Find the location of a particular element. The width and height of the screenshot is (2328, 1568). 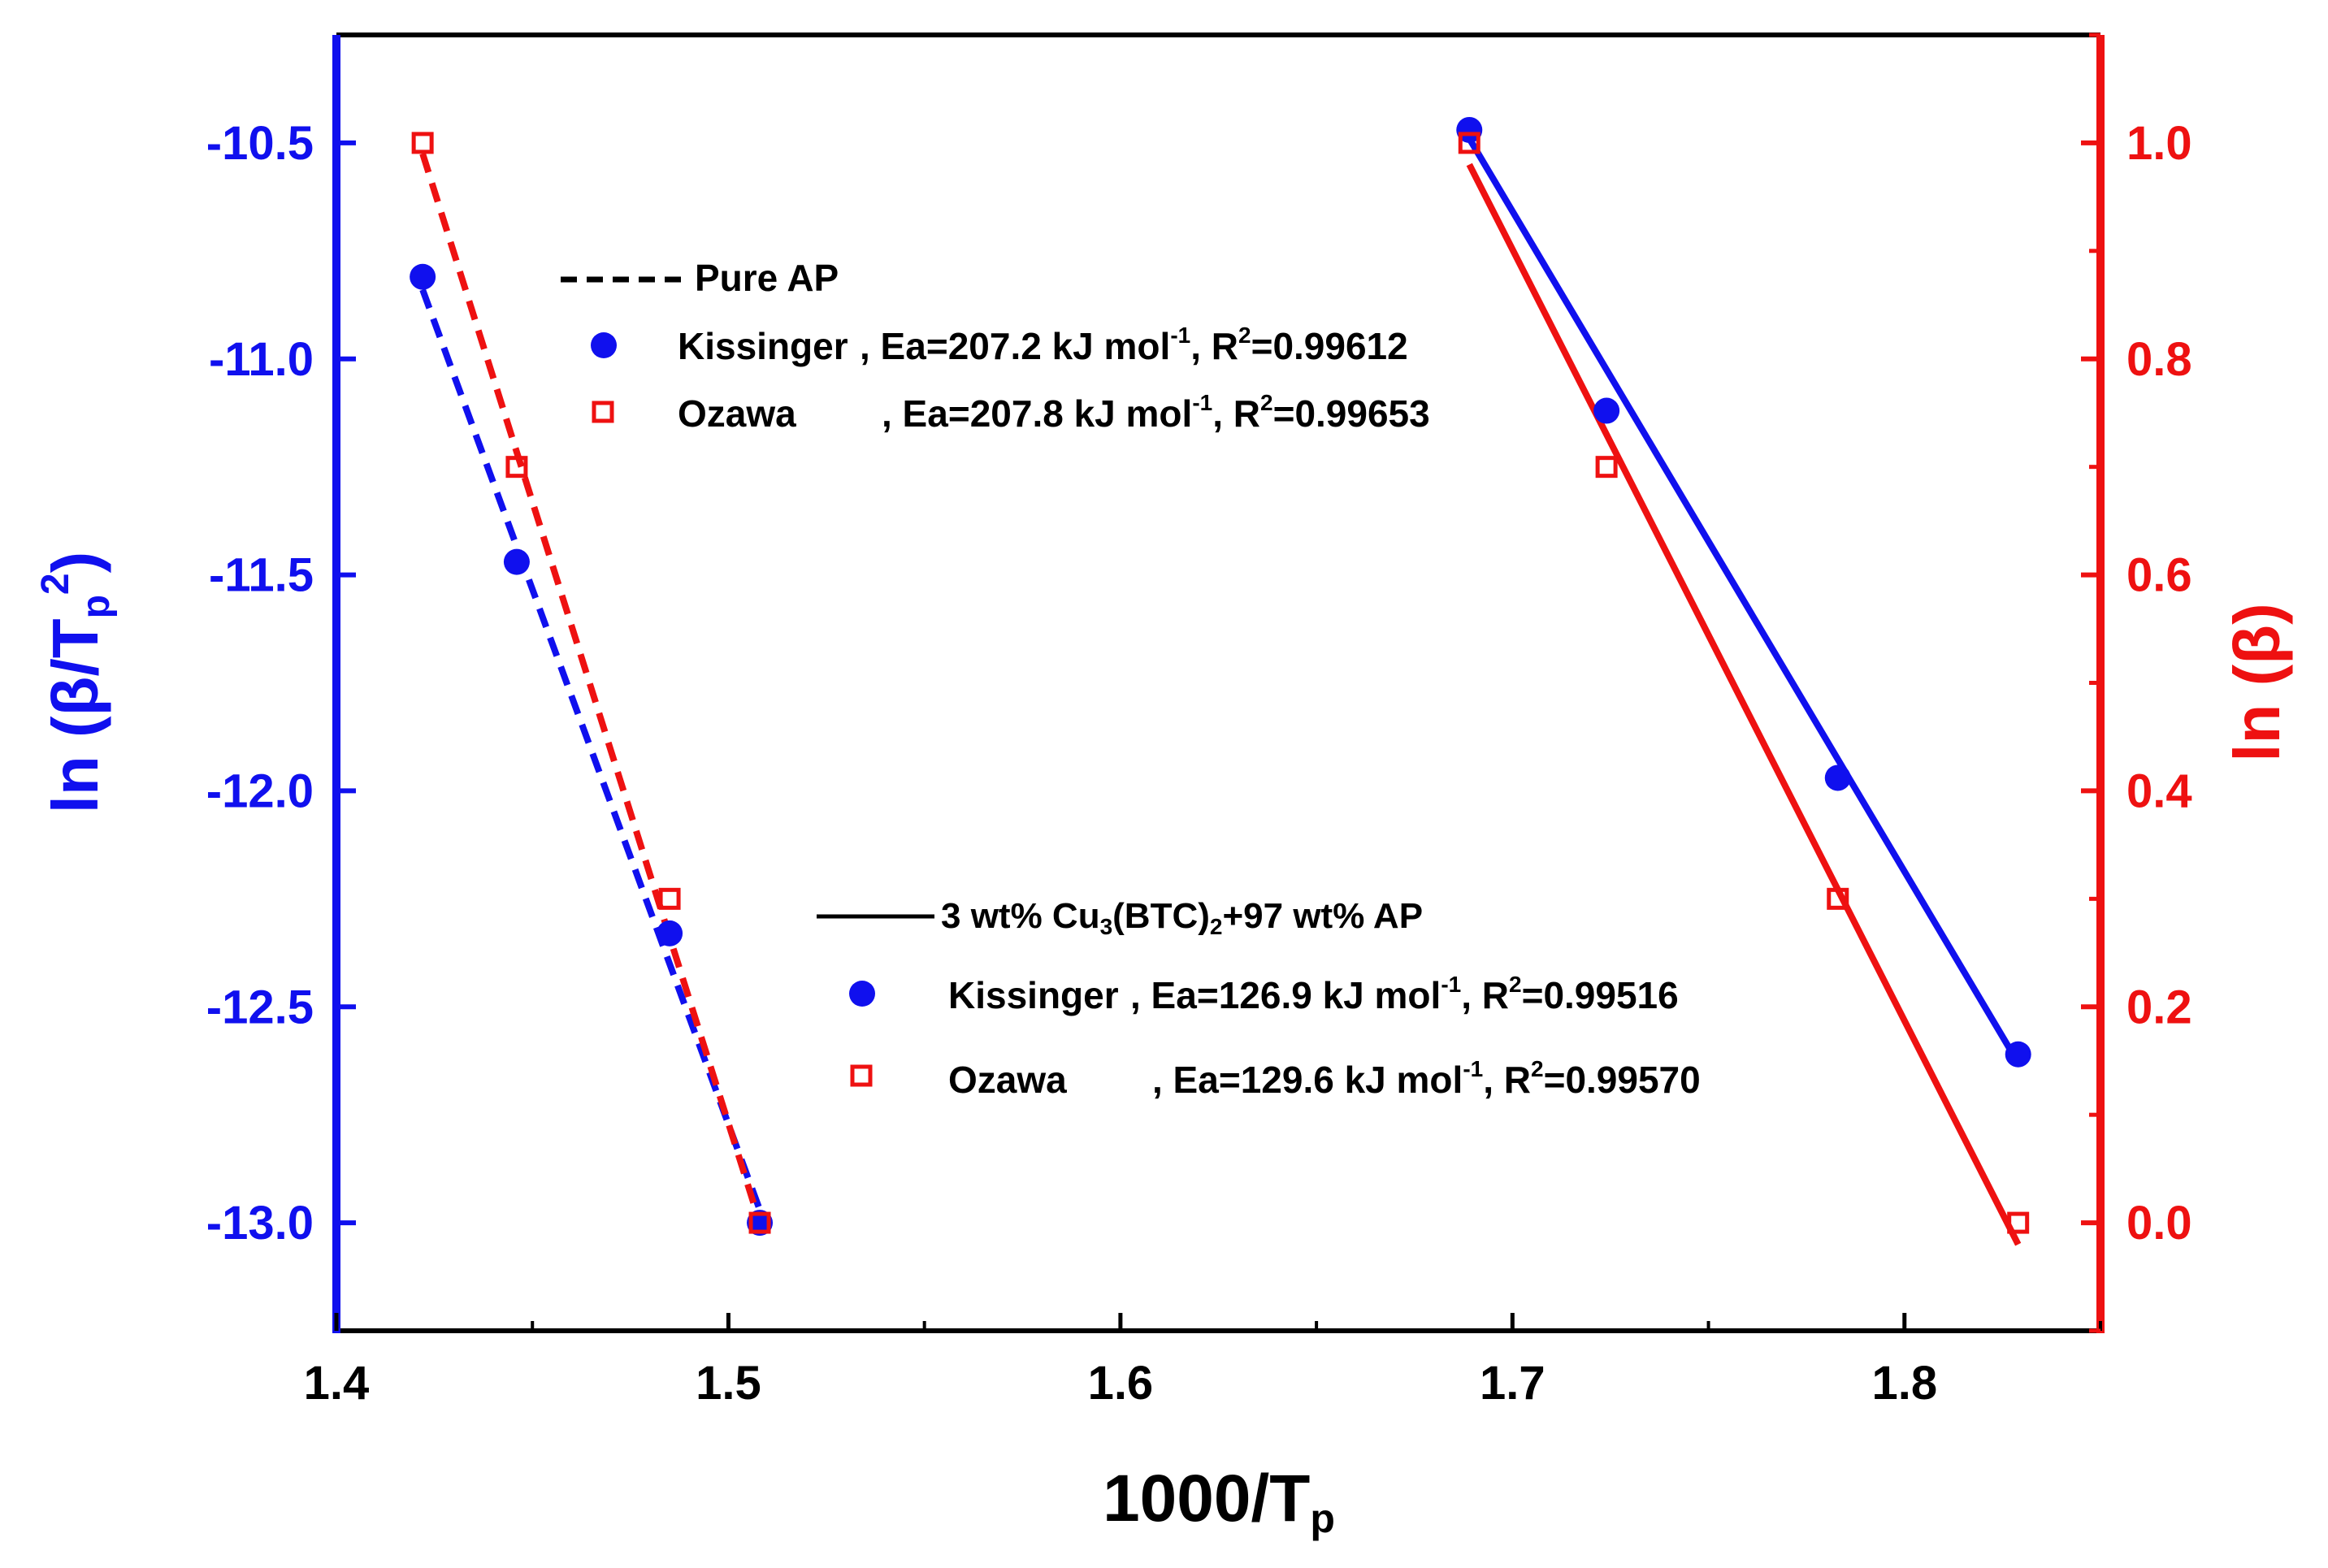

left-axis-title-sub: p is located at coordinates (97, 606).